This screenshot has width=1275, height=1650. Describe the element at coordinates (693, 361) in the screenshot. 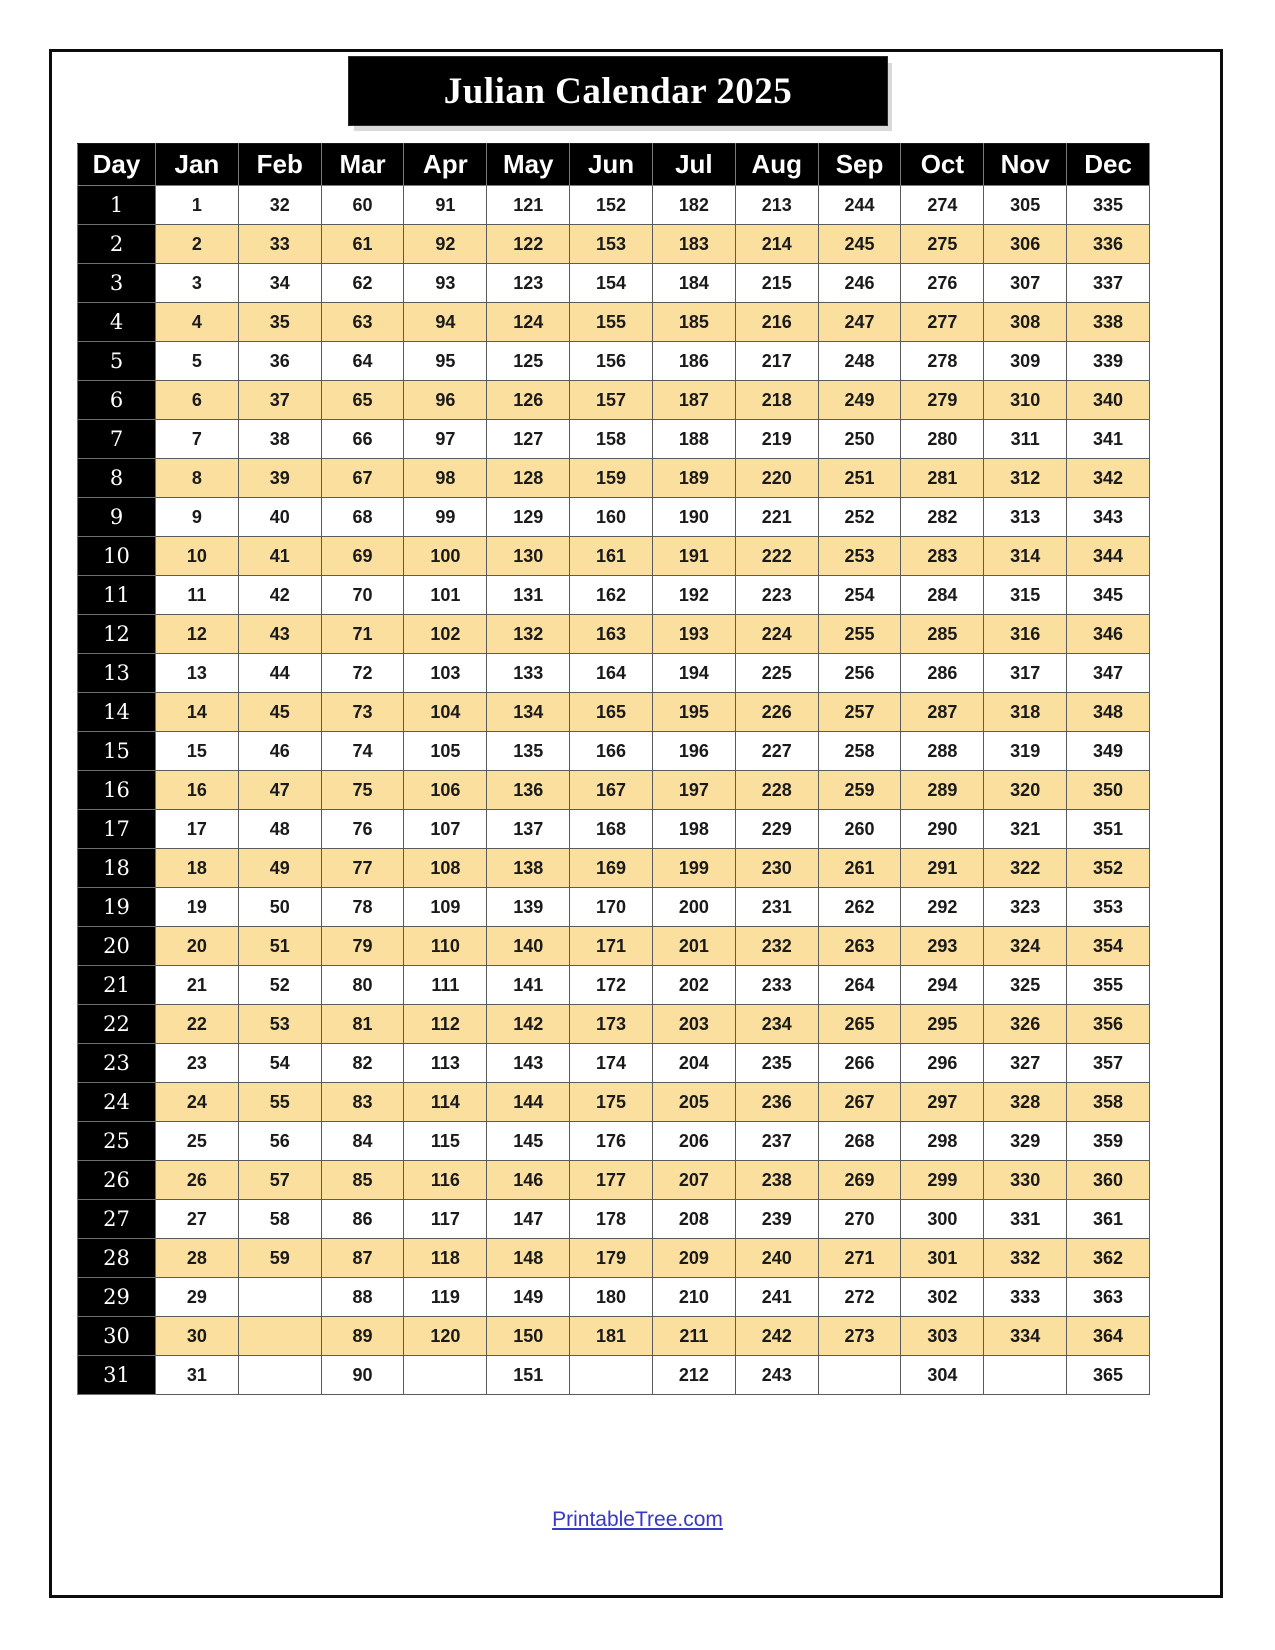

I see `julian-date-cell: 186` at that location.